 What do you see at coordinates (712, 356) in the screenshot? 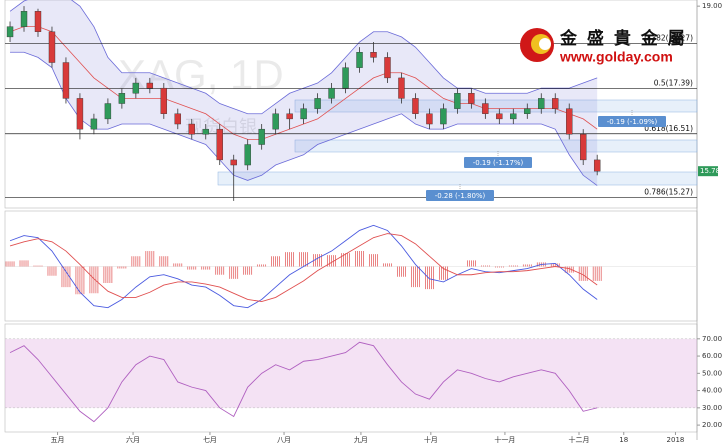
I see `rsi-tick-label: 60.00` at bounding box center [712, 356].